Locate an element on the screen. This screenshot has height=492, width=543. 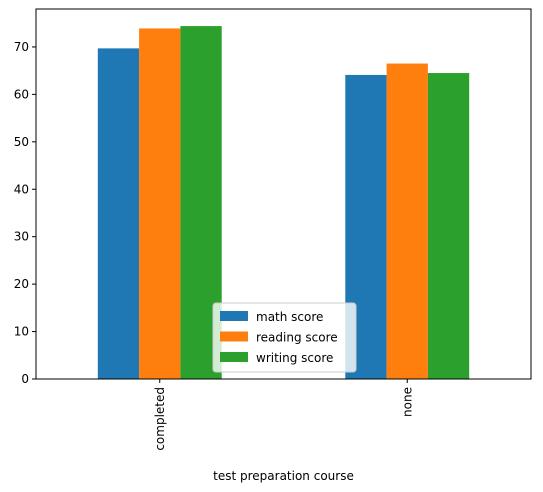
legend-entry-label: reading score is located at coordinates (297, 338).